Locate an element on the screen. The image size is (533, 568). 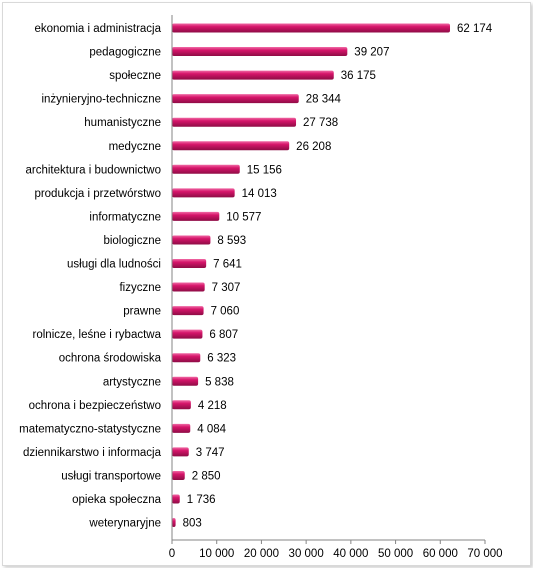
value-label: 62 174 is located at coordinates (475, 29).